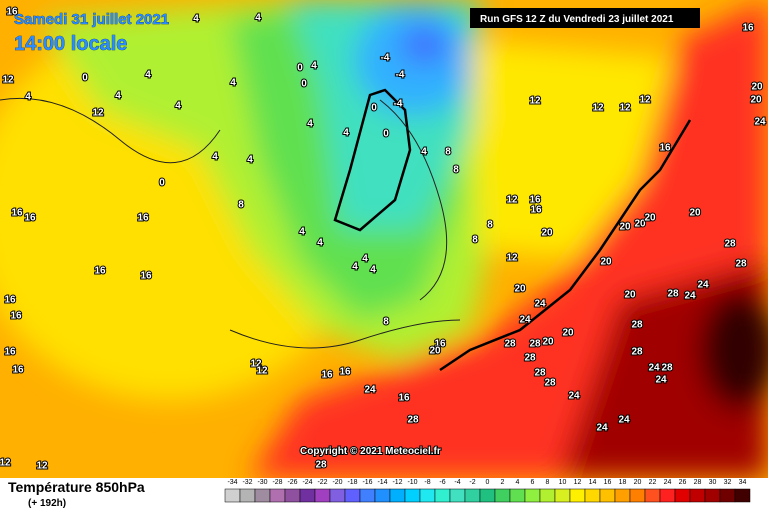 The width and height of the screenshot is (768, 512). What do you see at coordinates (623, 482) in the screenshot?
I see `legend-tick-label: 18` at bounding box center [623, 482].